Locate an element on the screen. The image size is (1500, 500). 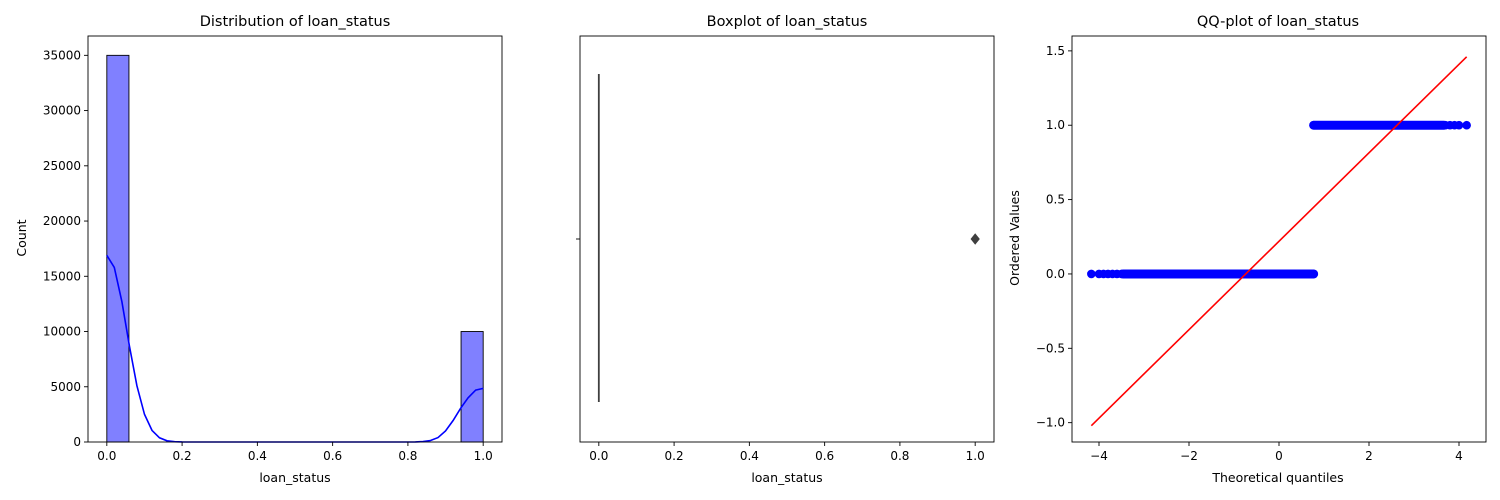
y-tick-label: 10000 is located at coordinates (62, 332).